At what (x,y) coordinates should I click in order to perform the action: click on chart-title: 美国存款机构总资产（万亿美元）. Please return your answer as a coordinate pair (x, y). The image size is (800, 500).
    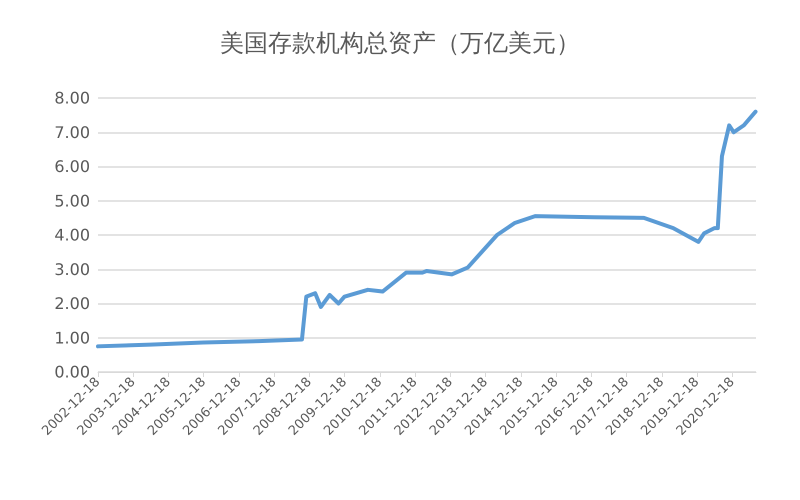
    Looking at the image, I should click on (400, 43).